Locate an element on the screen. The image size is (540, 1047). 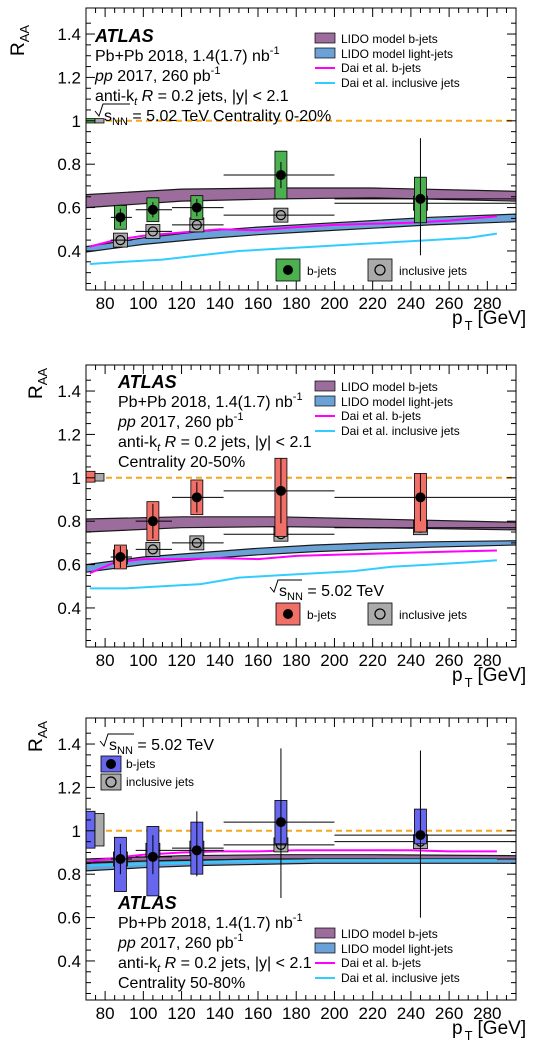
legend-data: b-jets inclusive jets is located at coordinates (371, 270).